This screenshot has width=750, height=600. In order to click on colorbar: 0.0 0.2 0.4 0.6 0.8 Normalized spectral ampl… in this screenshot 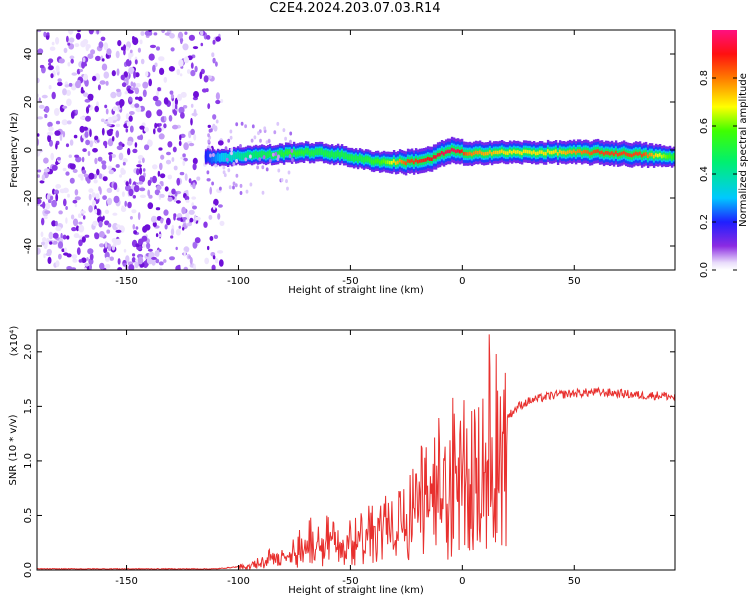, I will do `click(724, 154)`.